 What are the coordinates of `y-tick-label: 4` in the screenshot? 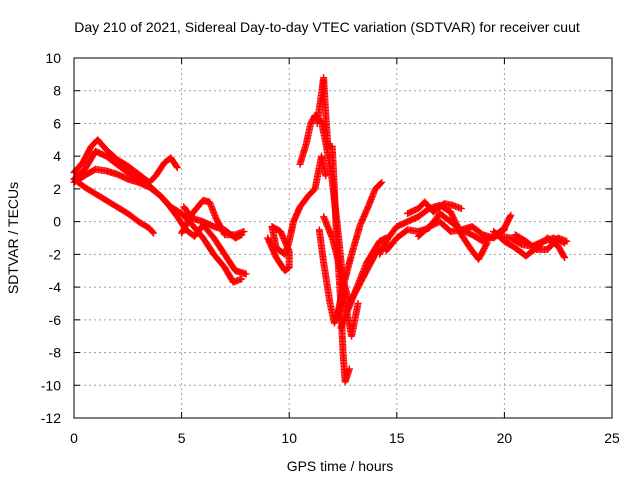 It's located at (57, 156).